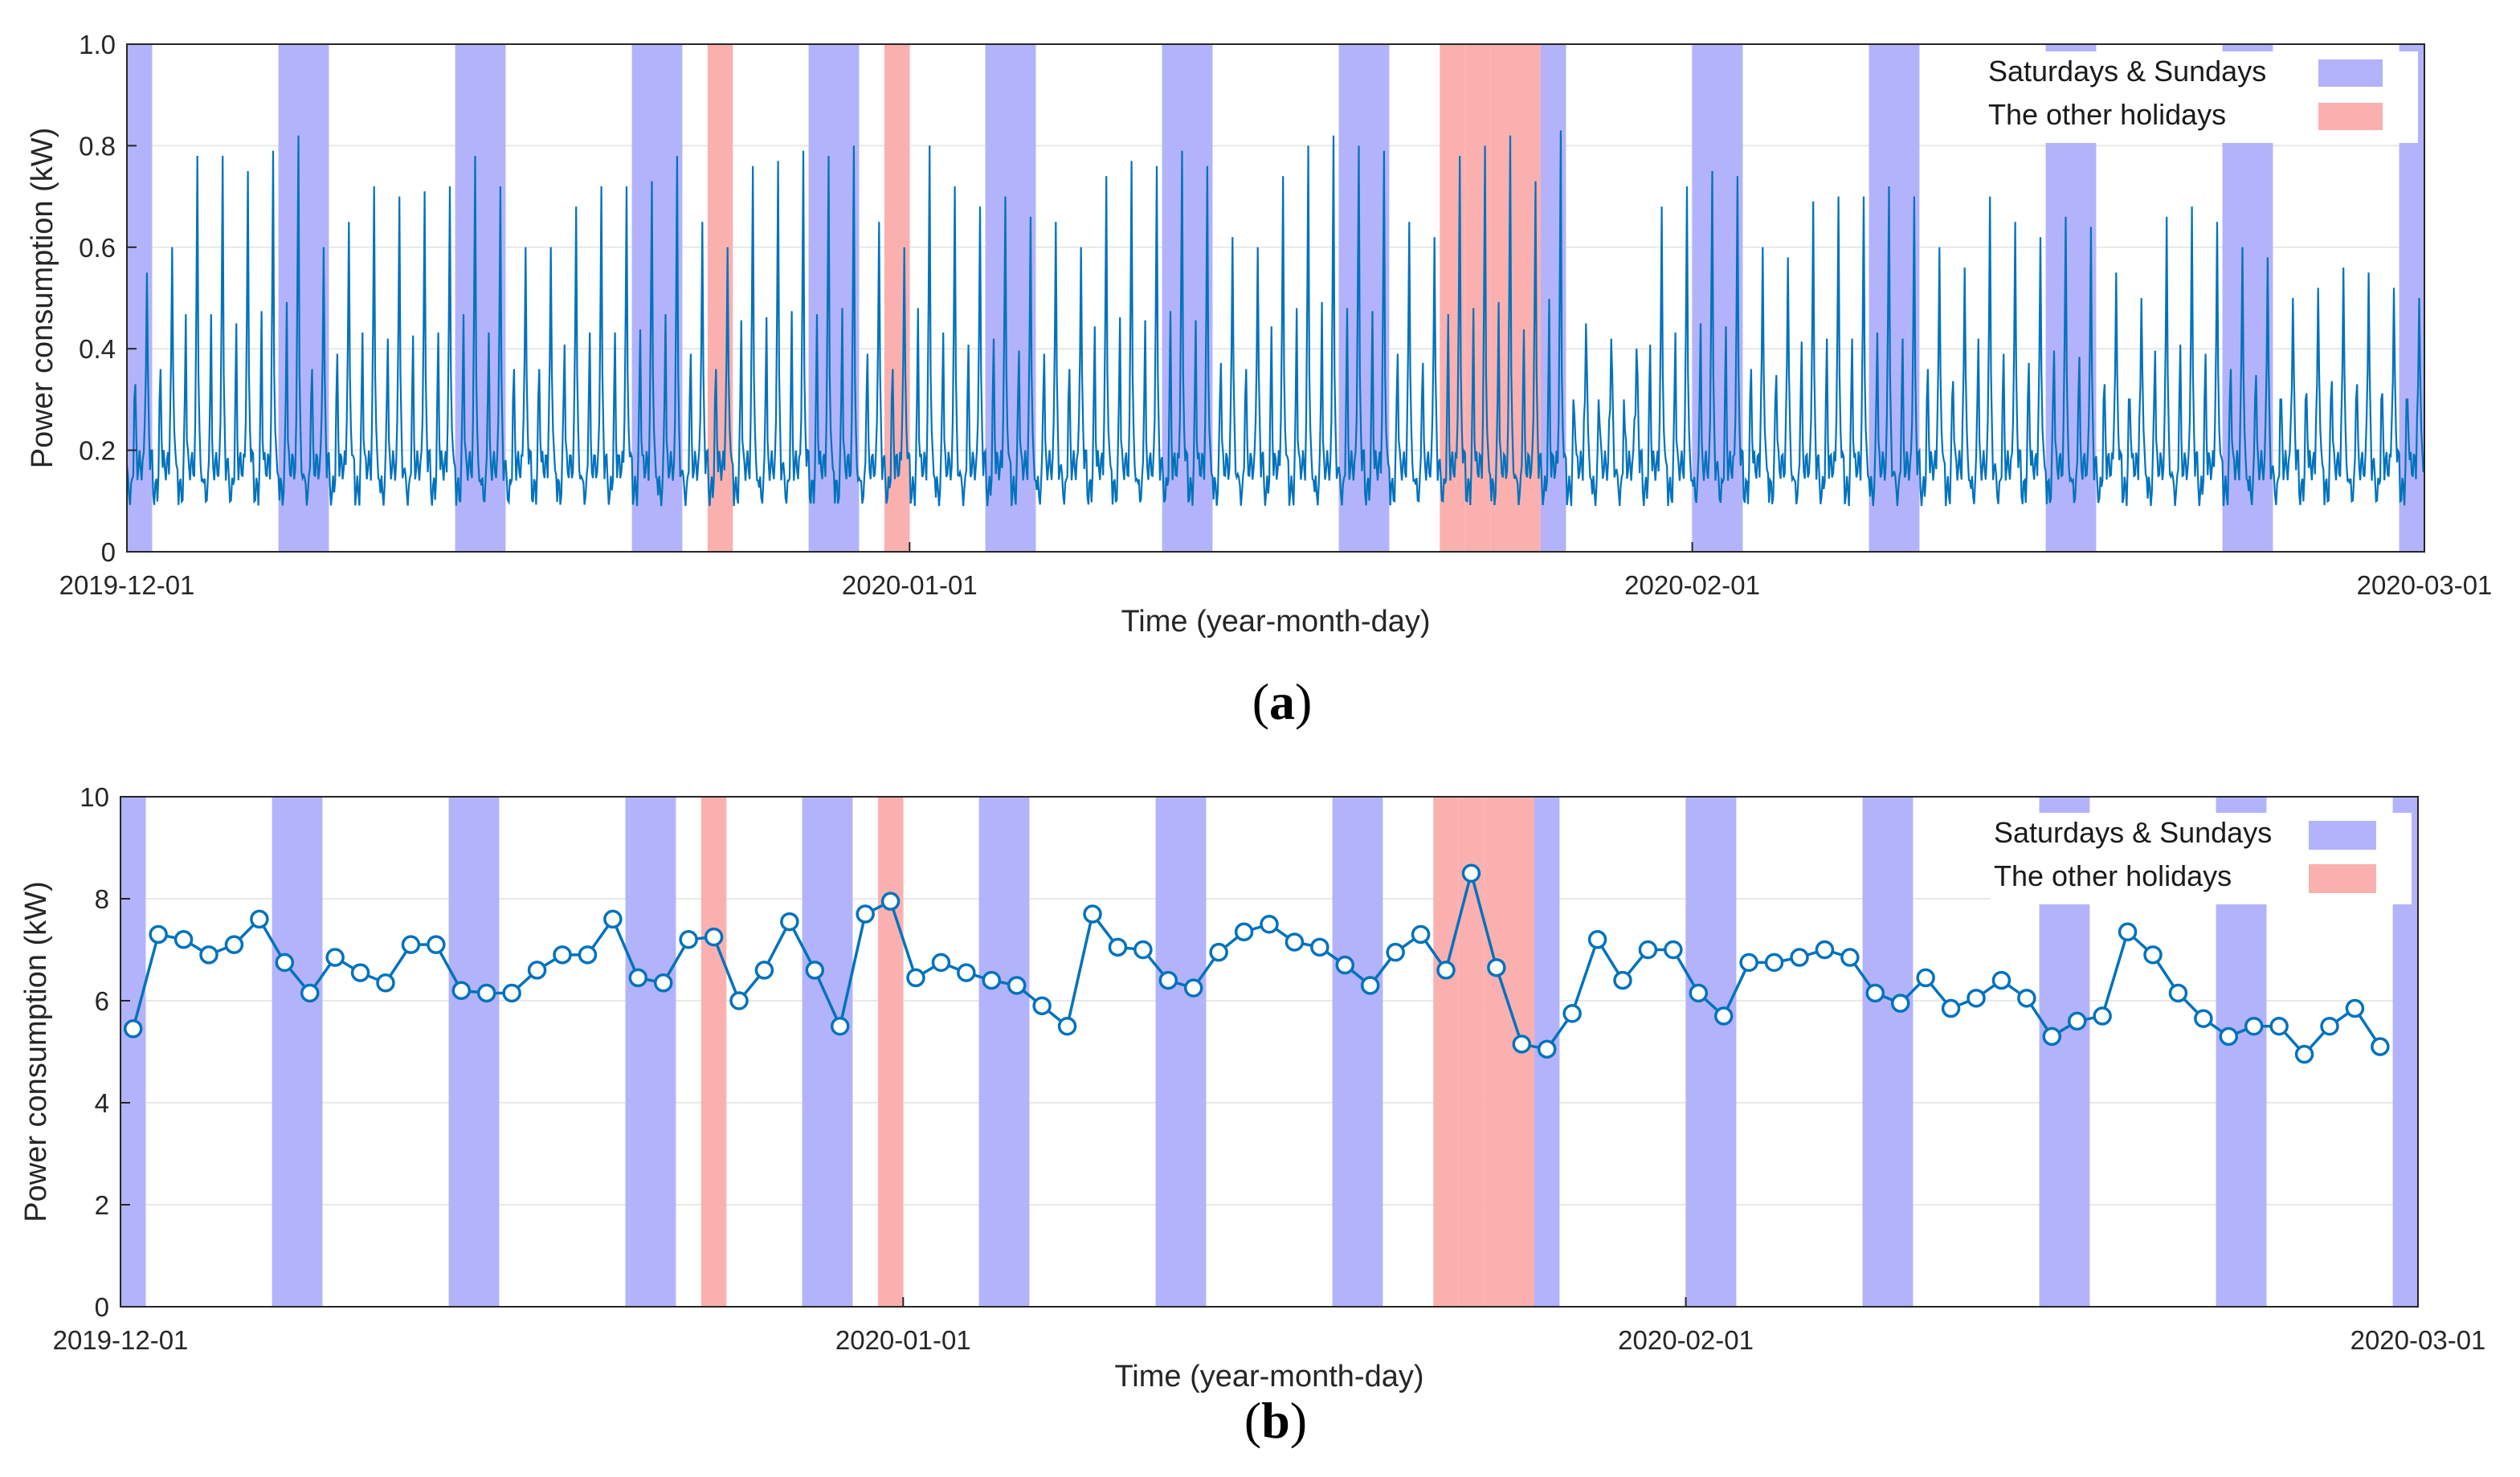  What do you see at coordinates (97, 44) in the screenshot?
I see `y-tick-label: 1.0` at bounding box center [97, 44].